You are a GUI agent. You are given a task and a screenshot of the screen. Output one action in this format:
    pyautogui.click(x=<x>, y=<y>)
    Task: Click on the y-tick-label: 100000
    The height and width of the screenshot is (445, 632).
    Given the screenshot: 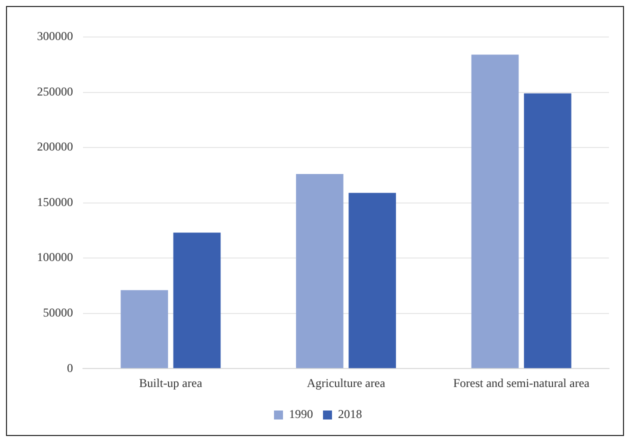 What is the action you would take?
    pyautogui.click(x=55, y=257)
    